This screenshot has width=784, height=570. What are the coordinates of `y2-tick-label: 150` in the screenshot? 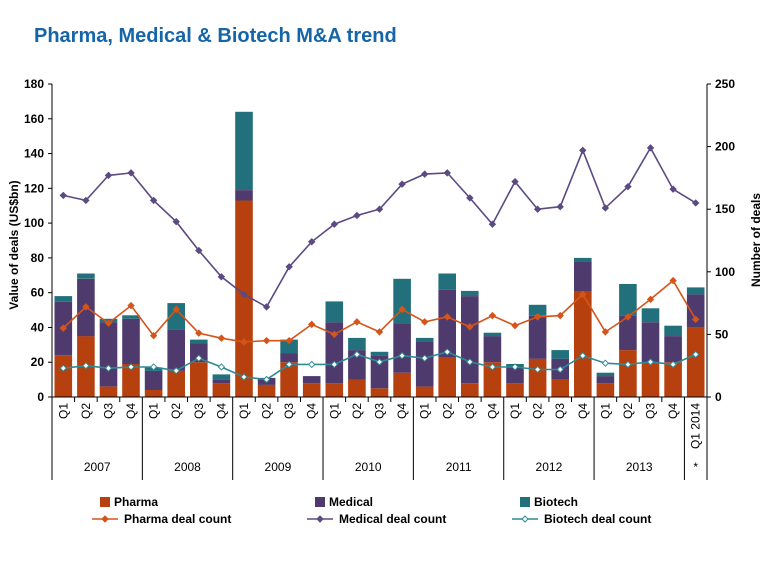 It's located at (725, 209).